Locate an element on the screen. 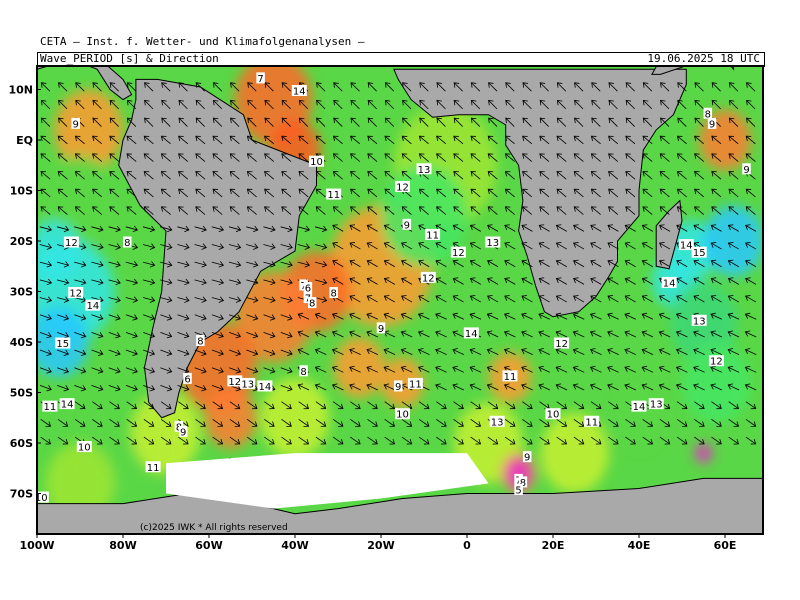 The height and width of the screenshot is (600, 800). lat-label: 40S is located at coordinates (21, 342).